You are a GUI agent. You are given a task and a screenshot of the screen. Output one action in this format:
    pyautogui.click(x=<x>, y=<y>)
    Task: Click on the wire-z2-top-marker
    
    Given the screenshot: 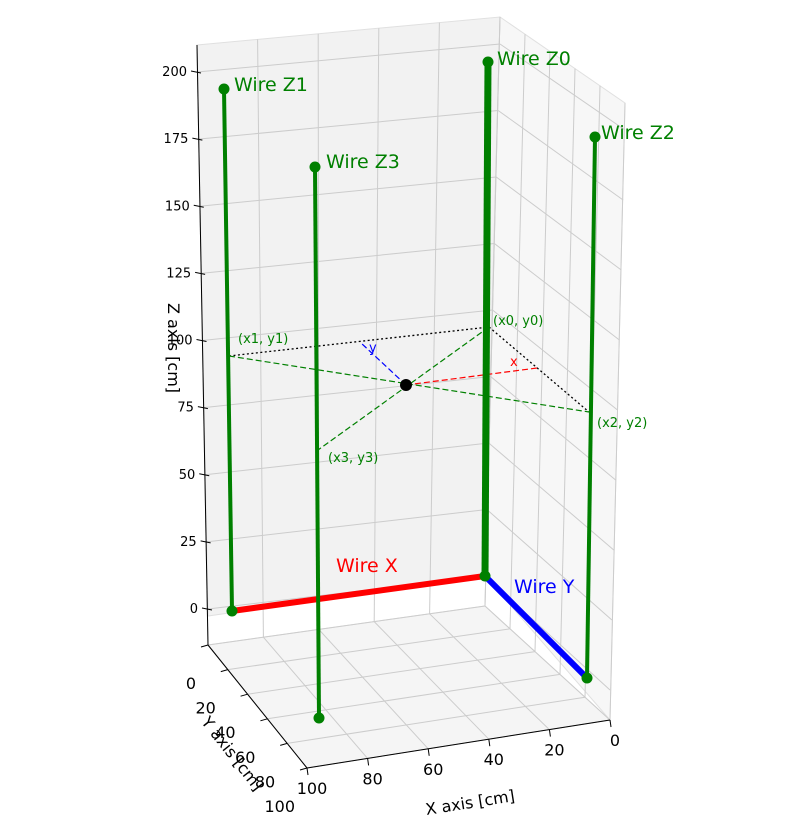 What is the action you would take?
    pyautogui.click(x=595, y=137)
    